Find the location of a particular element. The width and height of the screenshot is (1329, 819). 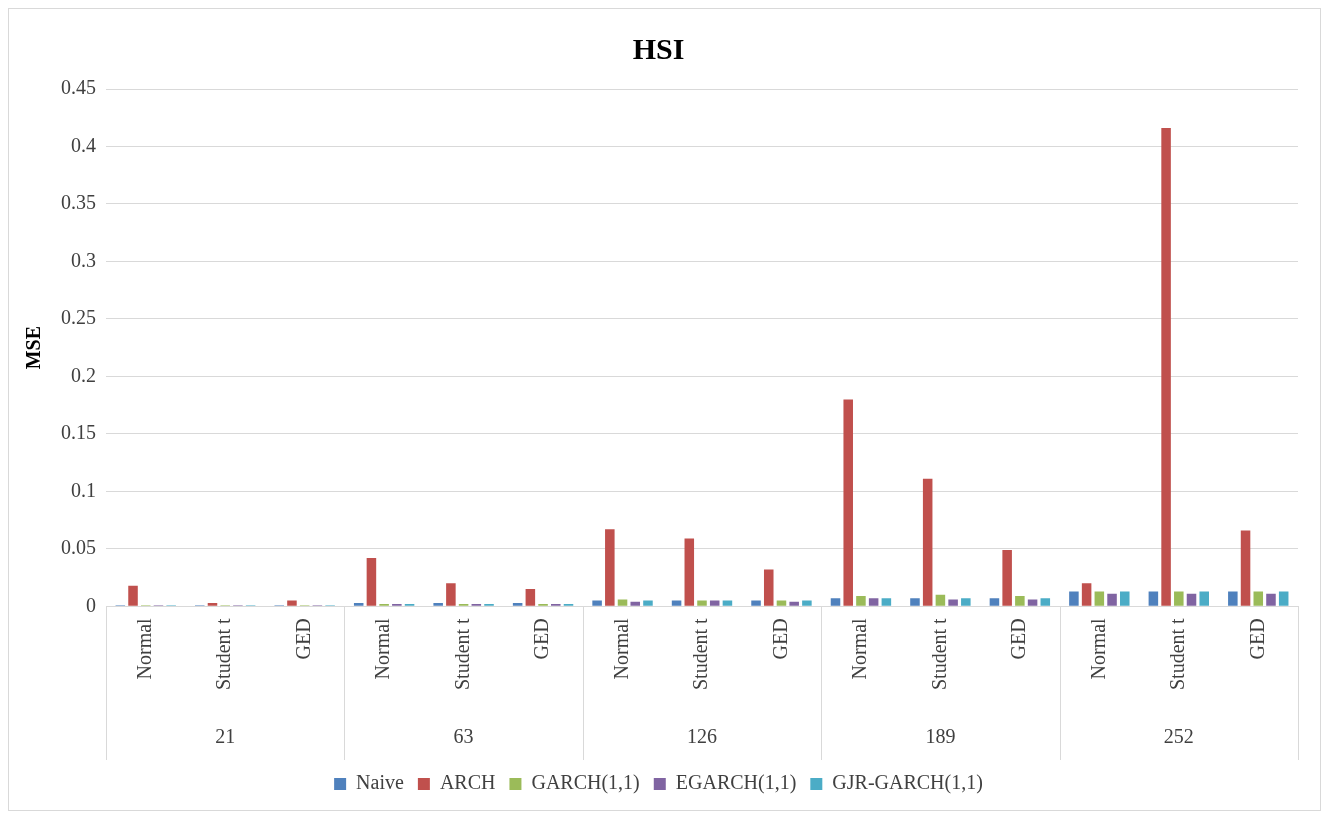

y-tick-label: 0.25 is located at coordinates (78, 317).